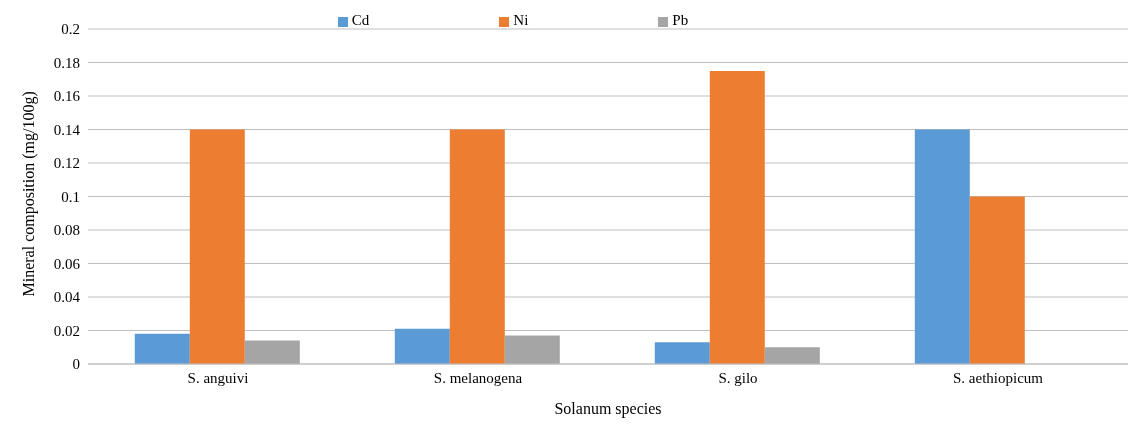  I want to click on y-tick-label: 0.1, so click(70, 196).